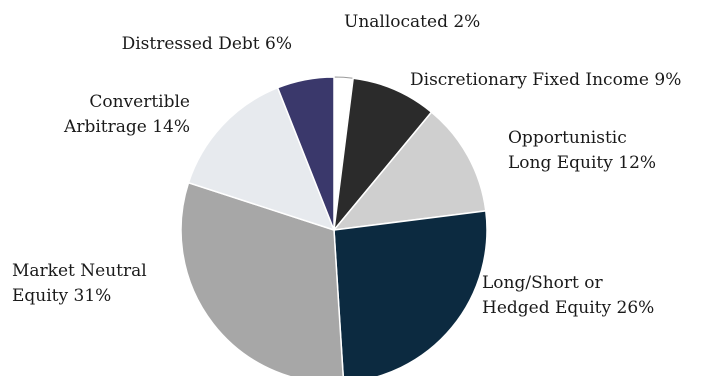  I want to click on slice-label-line: Discretionary Fixed Income 9%, so click(545, 80).